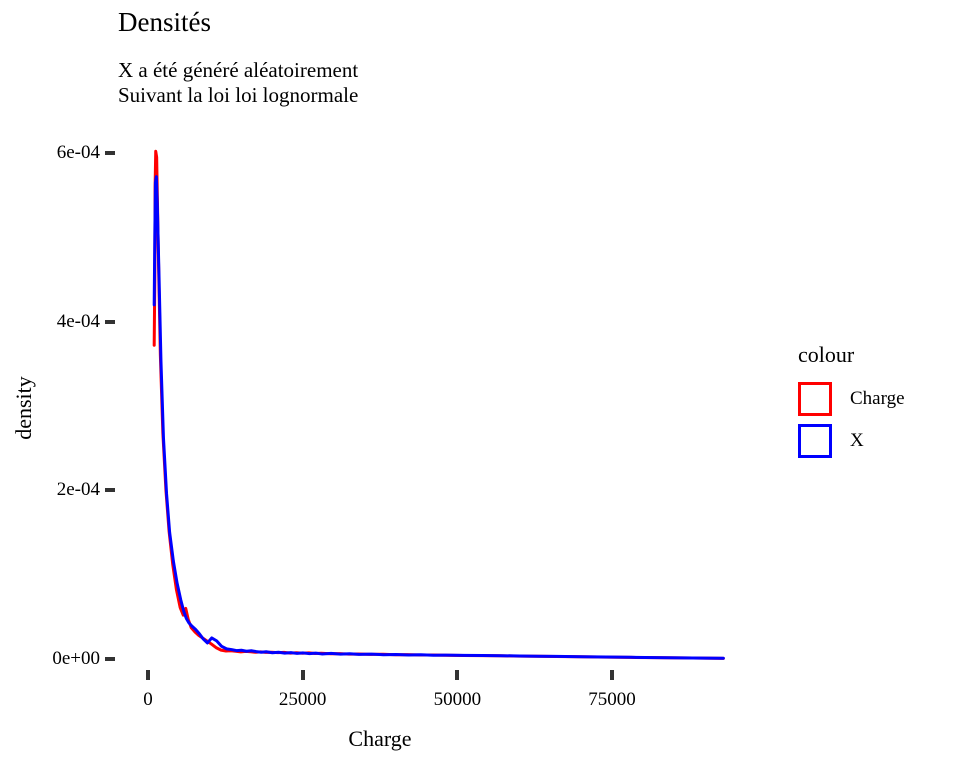  I want to click on legend-label: X, so click(857, 440).